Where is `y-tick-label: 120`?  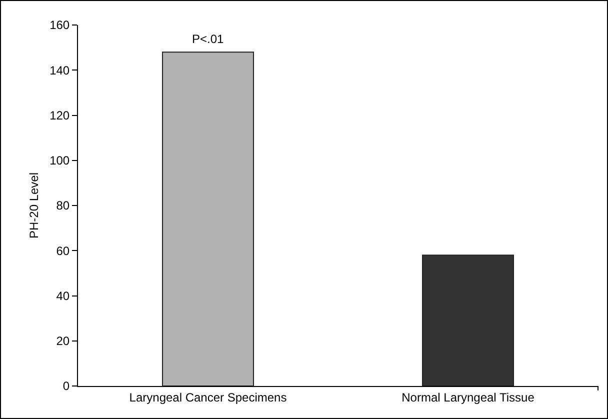
y-tick-label: 120 is located at coordinates (60, 115).